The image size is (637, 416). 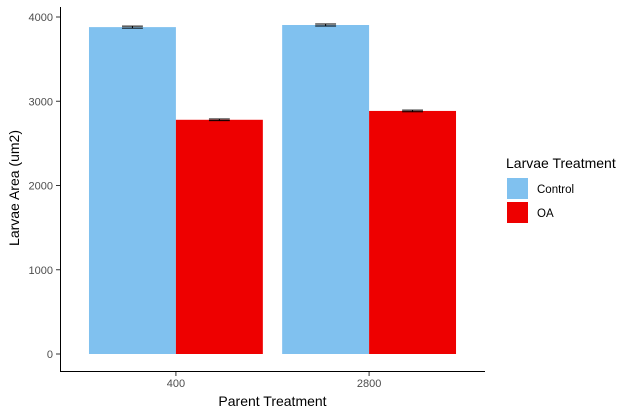 I want to click on error-bars-group, so click(x=272, y=72).